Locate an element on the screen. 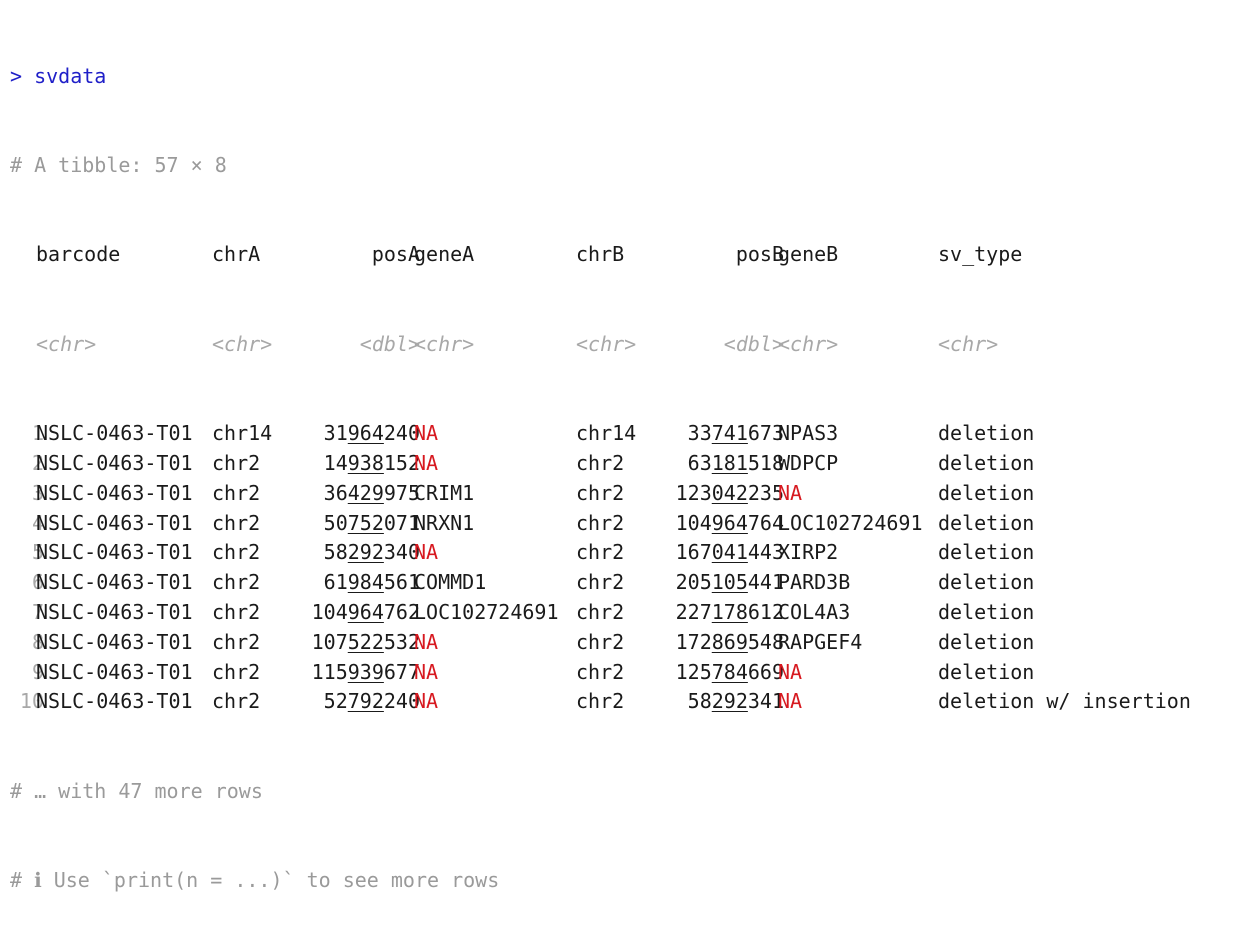  cell-sv-type: deletion w/ insertion is located at coordinates (1064, 701).